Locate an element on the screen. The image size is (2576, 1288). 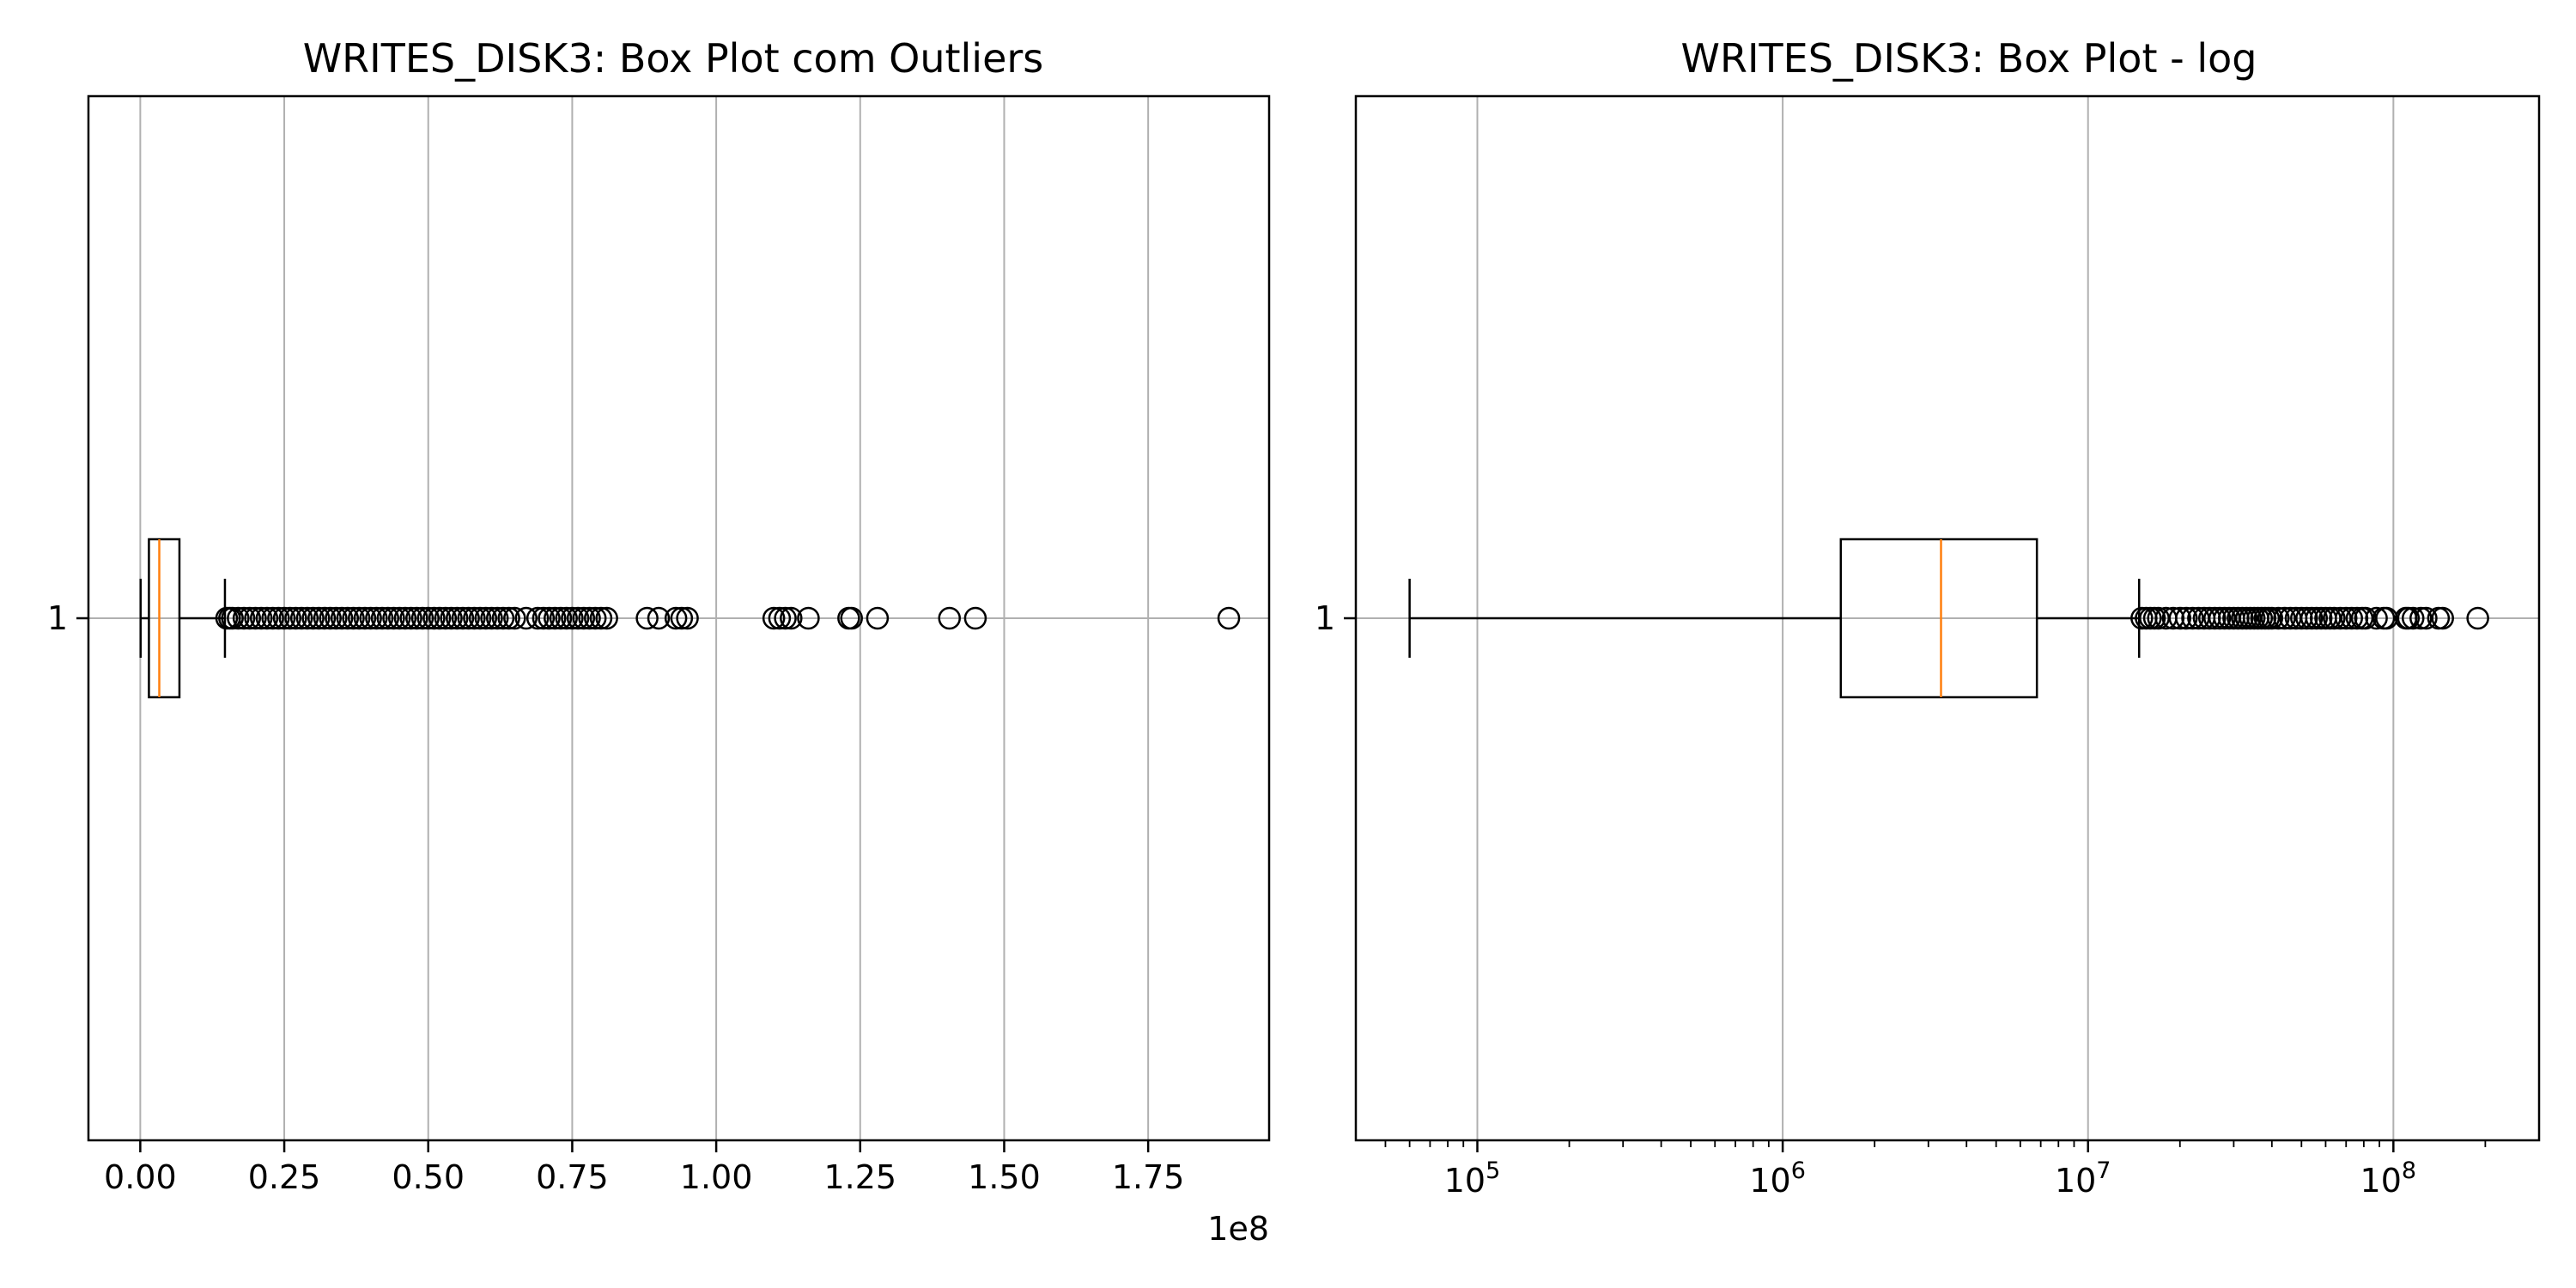
chart-title: WRITES_DISK3: Box Plot - log is located at coordinates (1969, 59).